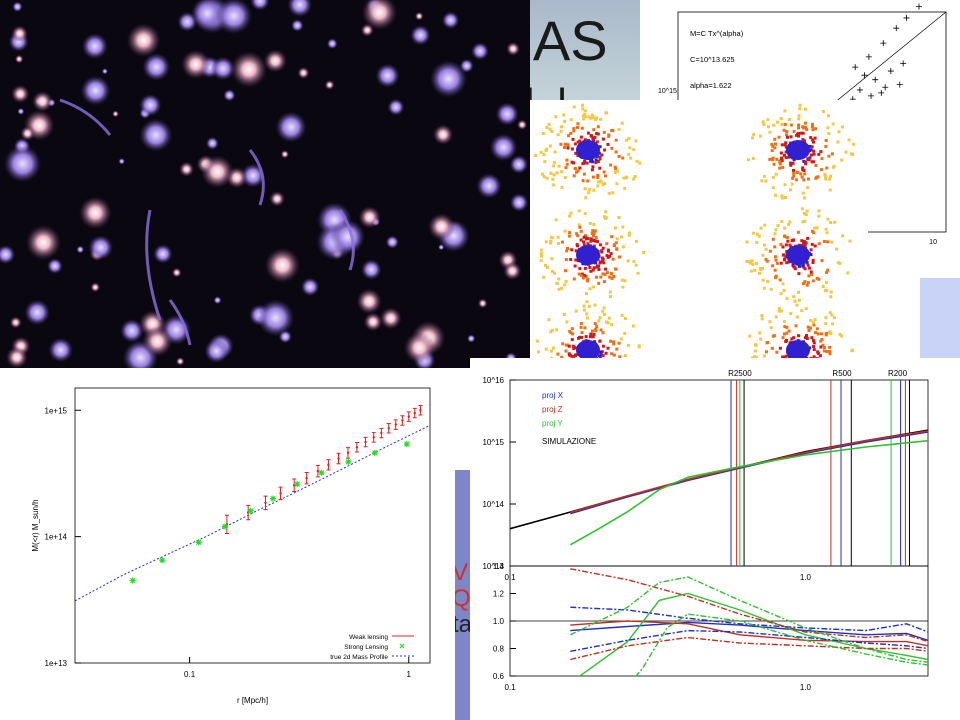 Image resolution: width=960 pixels, height=720 pixels. What do you see at coordinates (712, 59) in the screenshot?
I see `scatter-annotation: C=10^13.625` at bounding box center [712, 59].